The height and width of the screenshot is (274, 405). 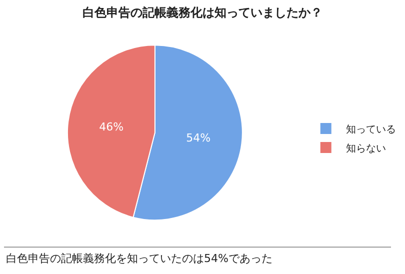 I want to click on legend-label: 知らない, so click(x=366, y=148).